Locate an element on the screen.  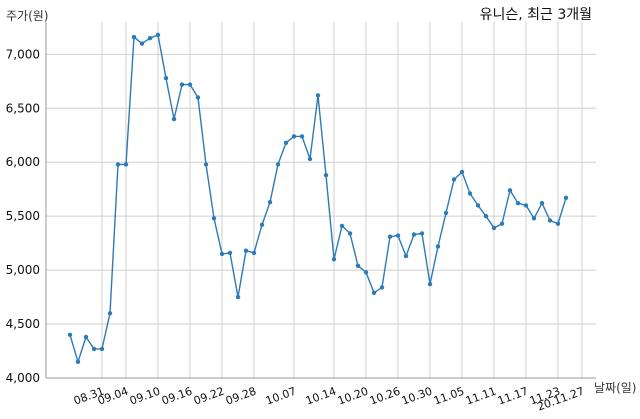
y-tick-label: 7,000 is located at coordinates (23, 54).